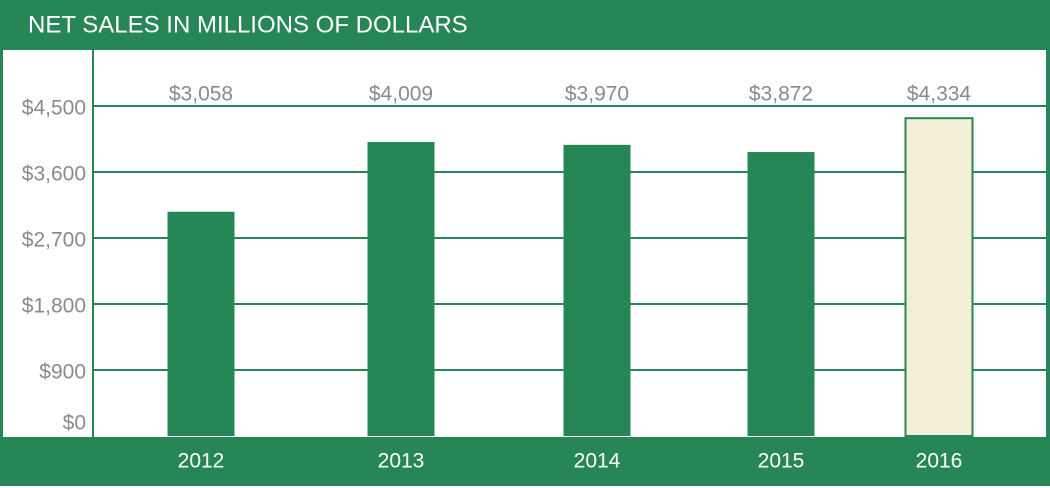  What do you see at coordinates (54, 240) in the screenshot?
I see `y-tick-label: $2,700` at bounding box center [54, 240].